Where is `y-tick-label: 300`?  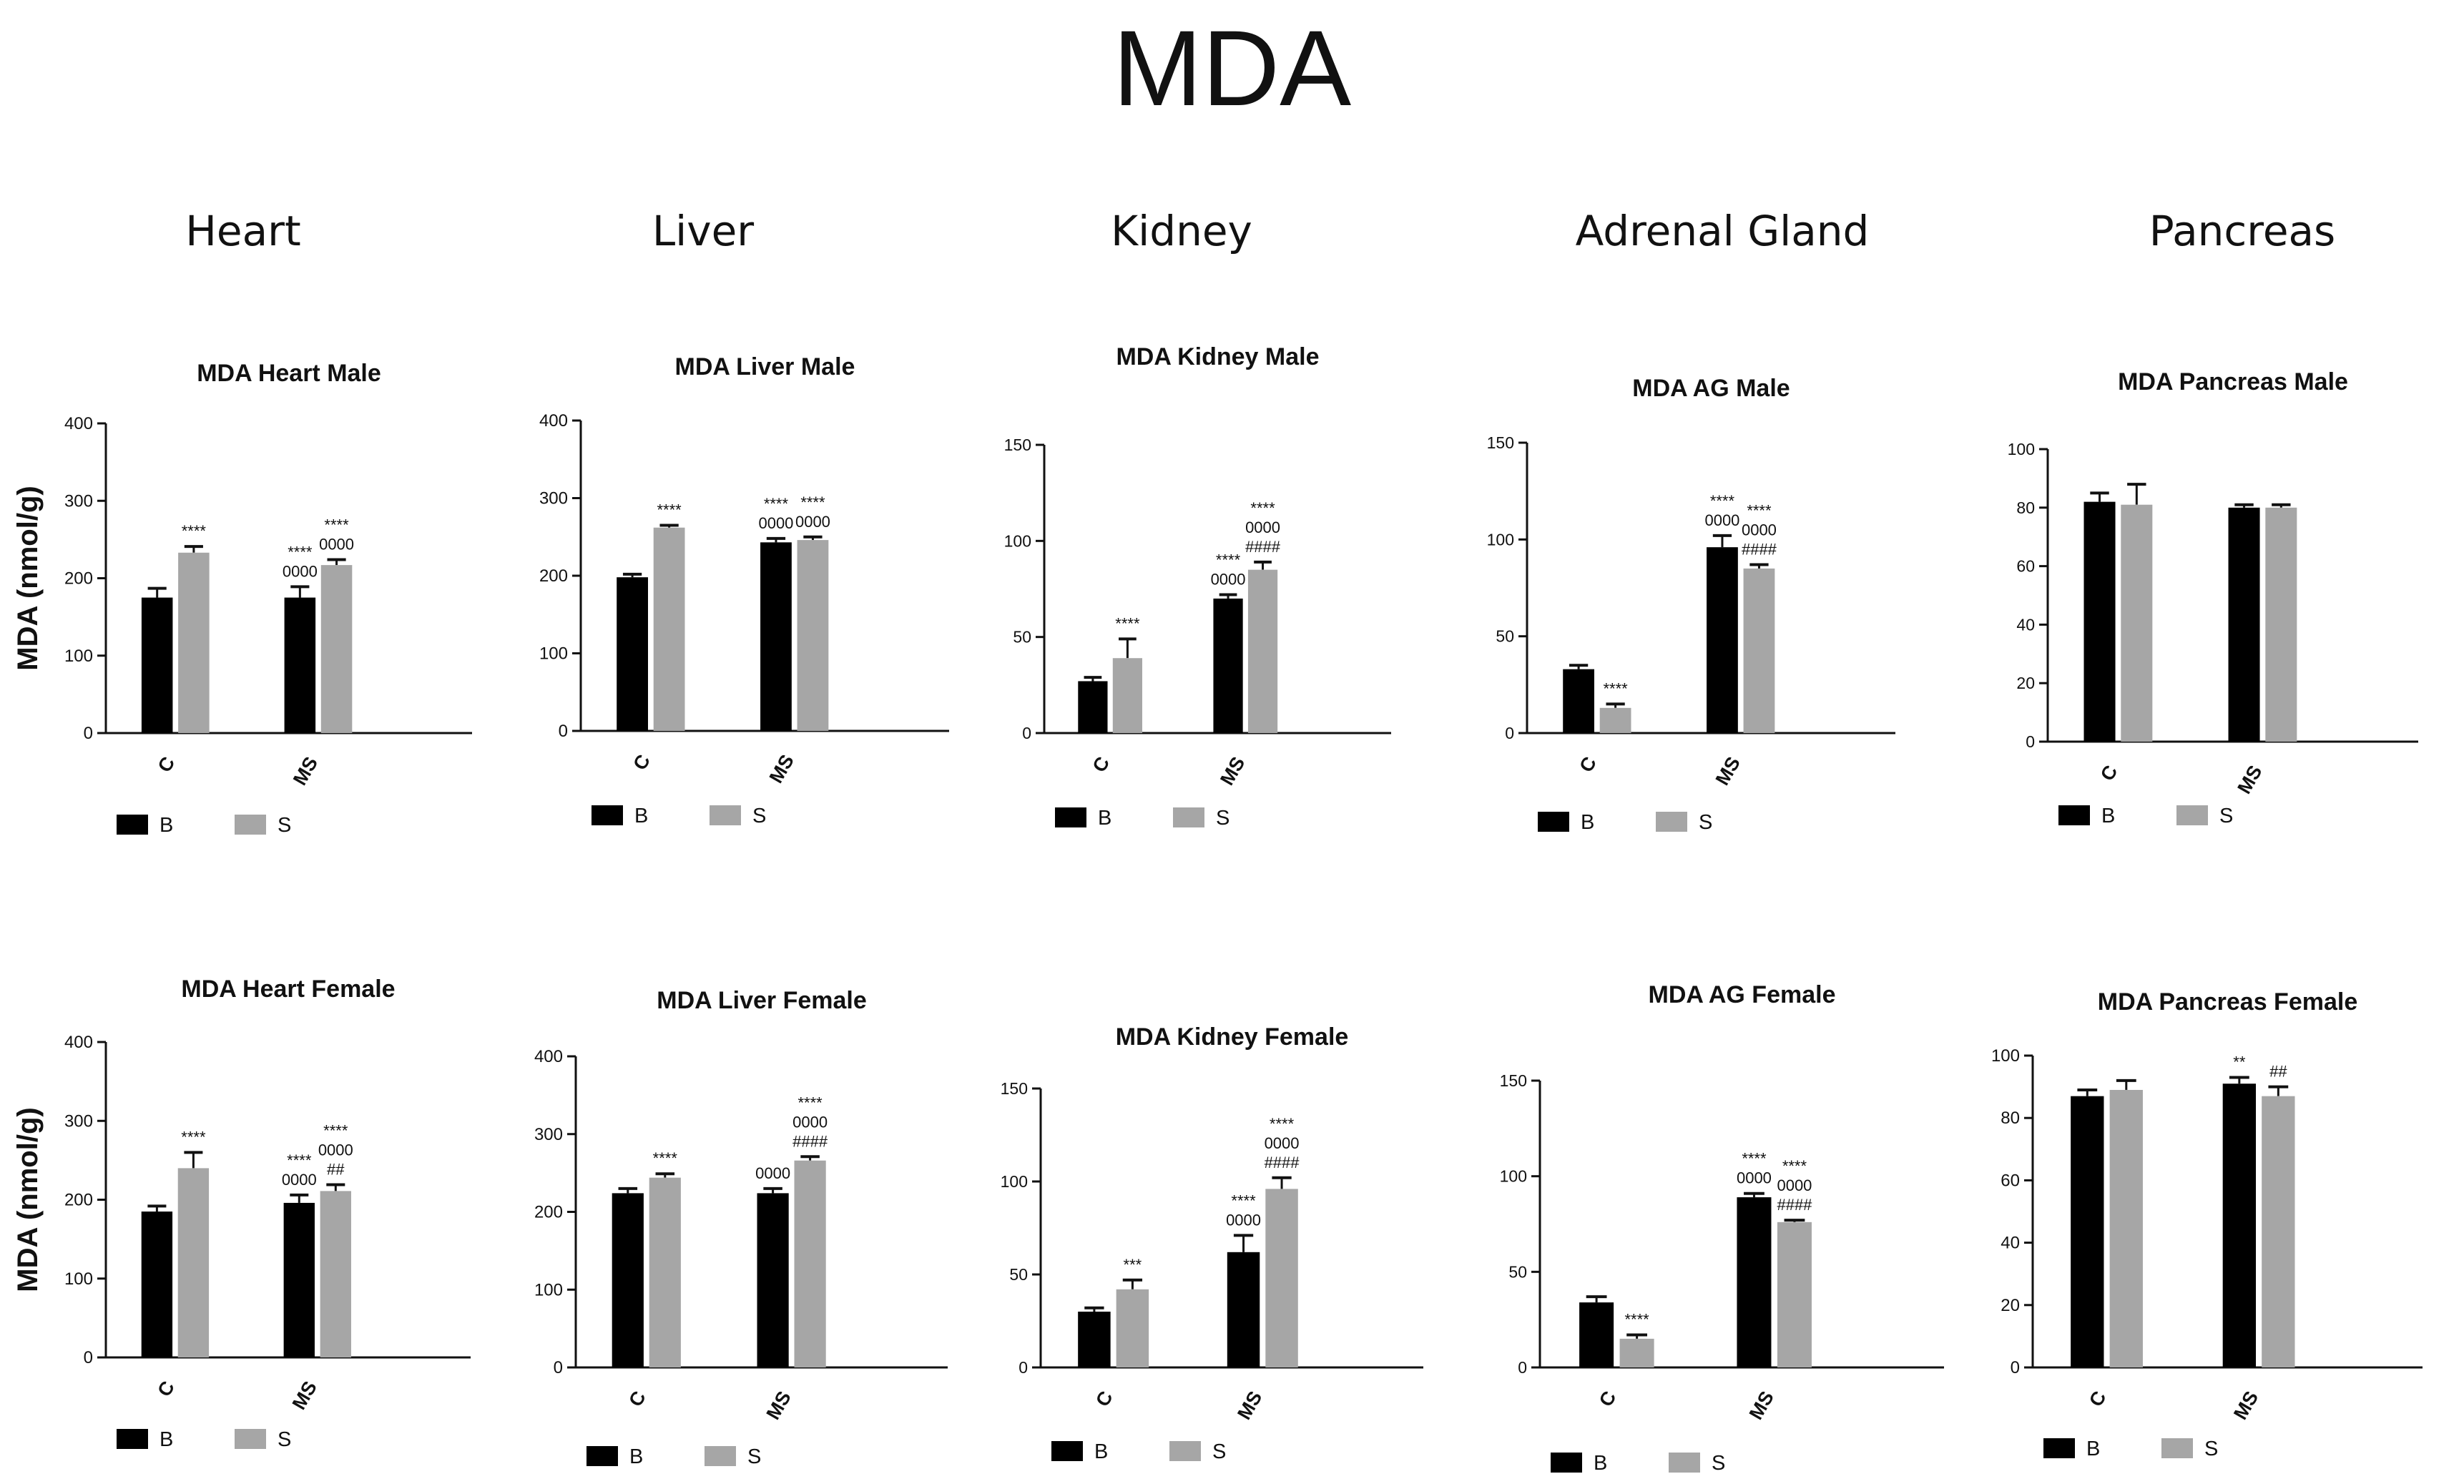 y-tick-label: 300 is located at coordinates (78, 501).